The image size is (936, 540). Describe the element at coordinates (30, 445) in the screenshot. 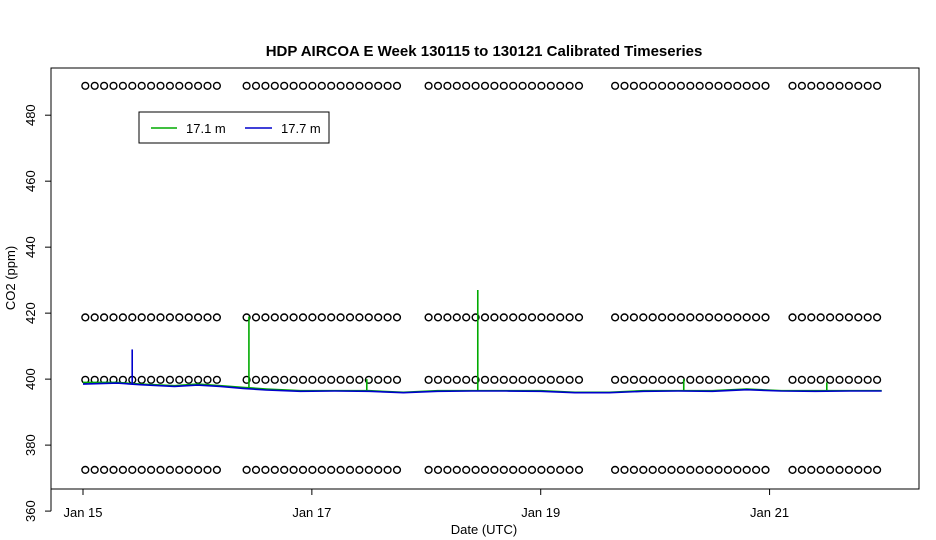

I see `y-tick-label: 380` at that location.